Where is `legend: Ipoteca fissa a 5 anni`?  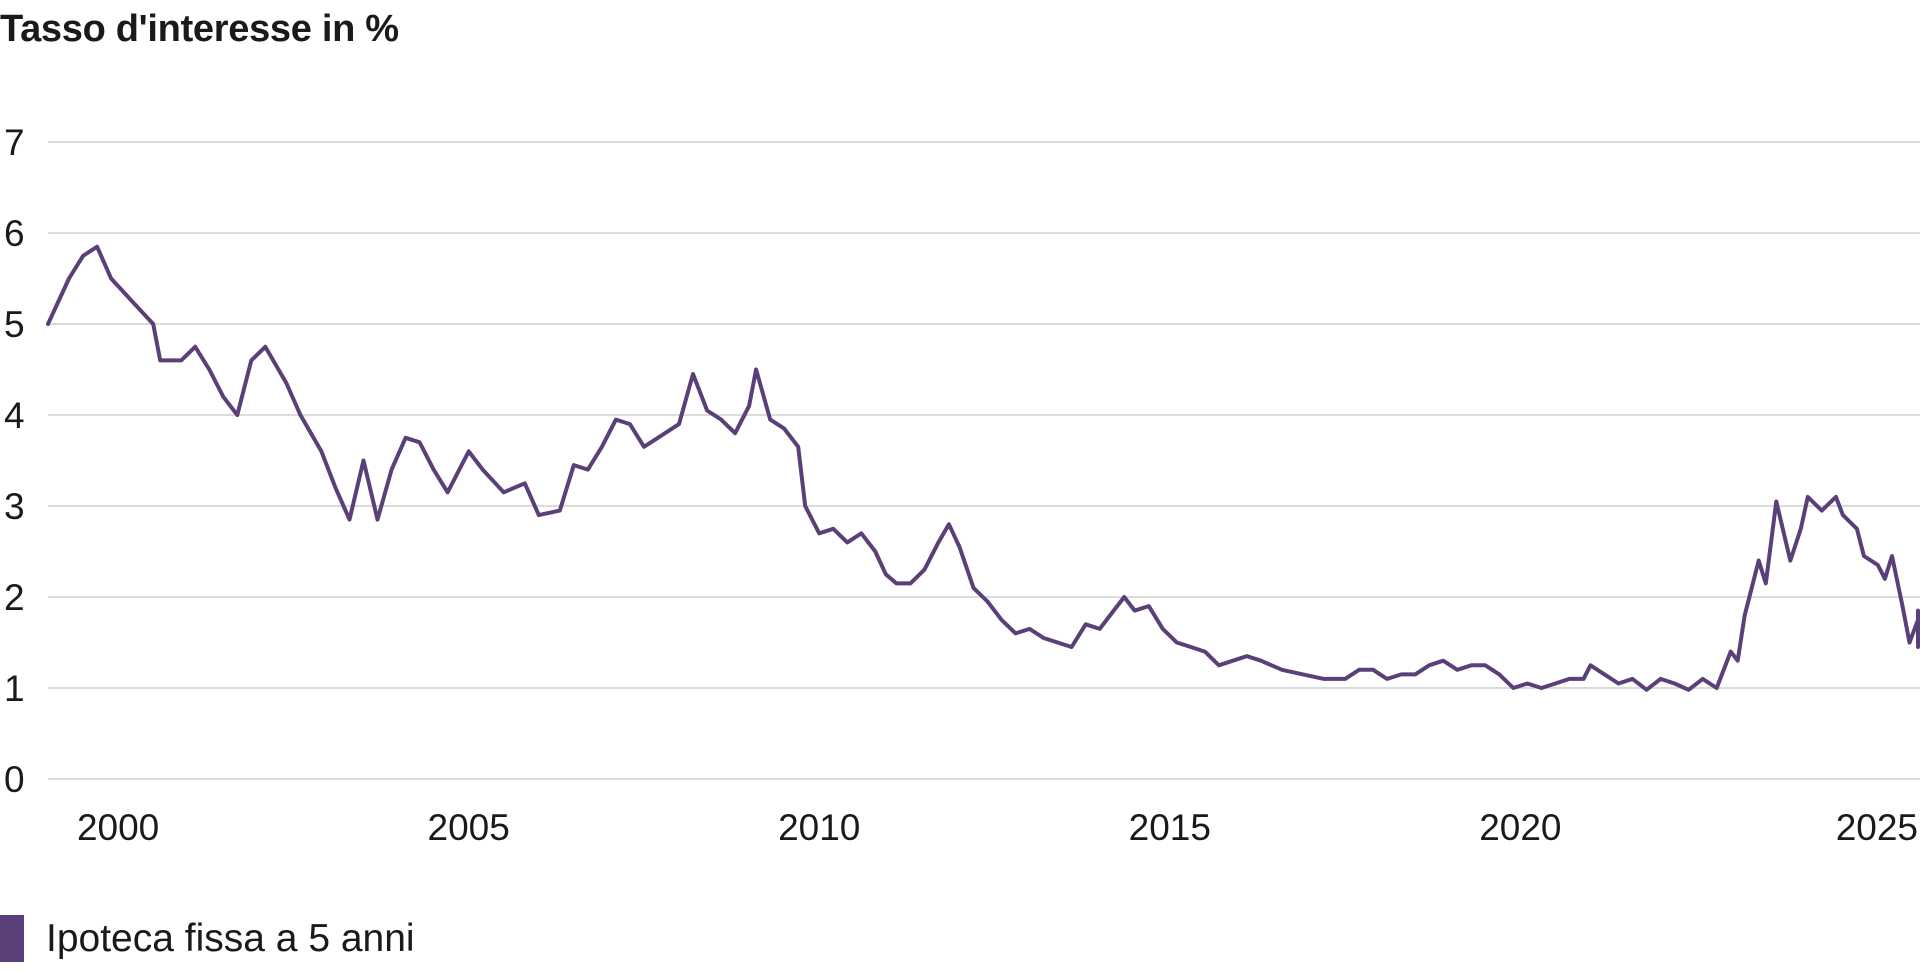 legend: Ipoteca fissa a 5 anni is located at coordinates (207, 938).